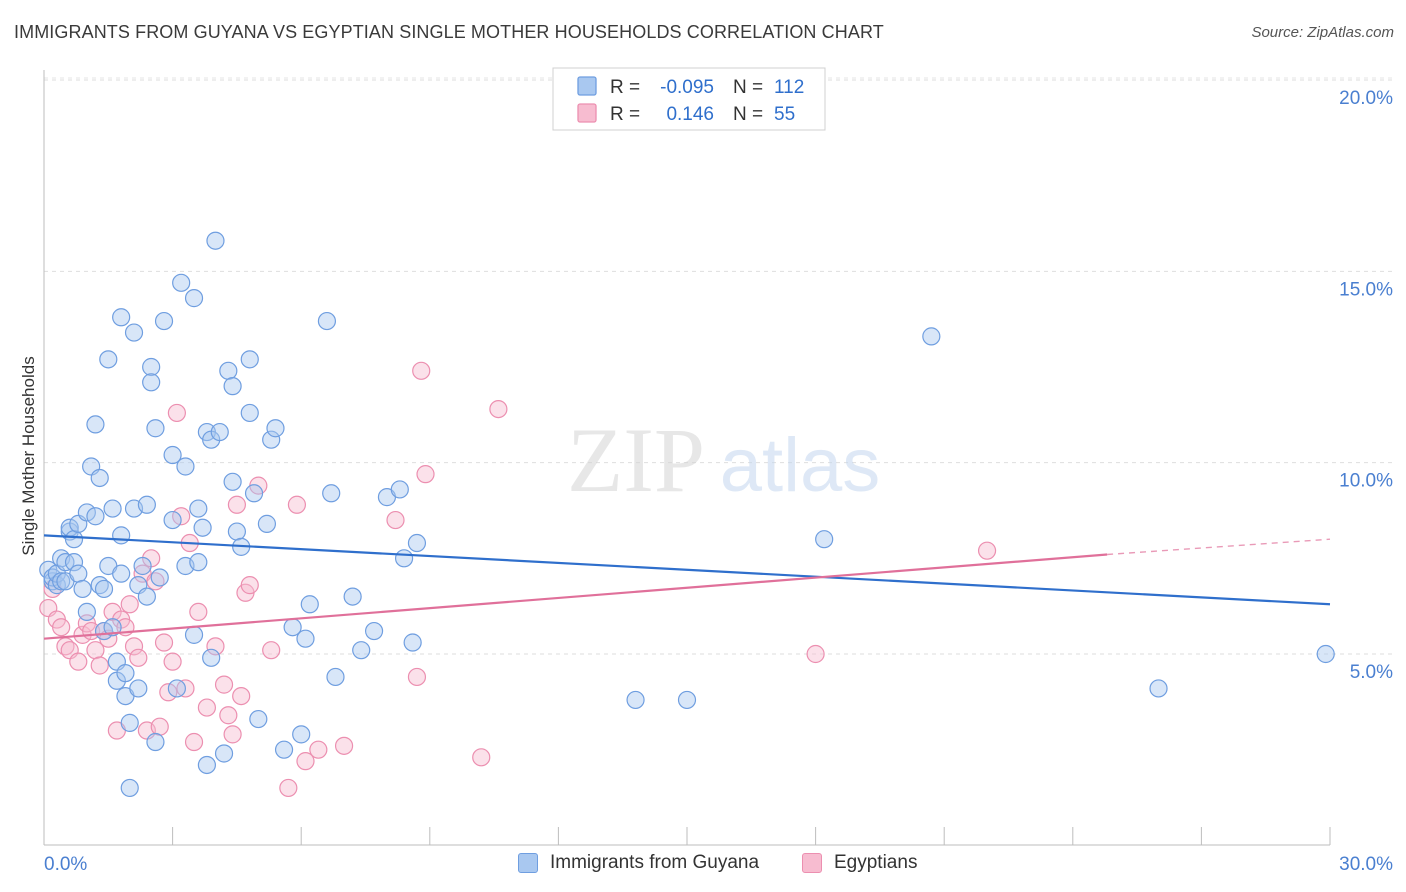 This screenshot has width=1406, height=892. I want to click on y-axis-label: Single Mother Households, so click(28, 455).